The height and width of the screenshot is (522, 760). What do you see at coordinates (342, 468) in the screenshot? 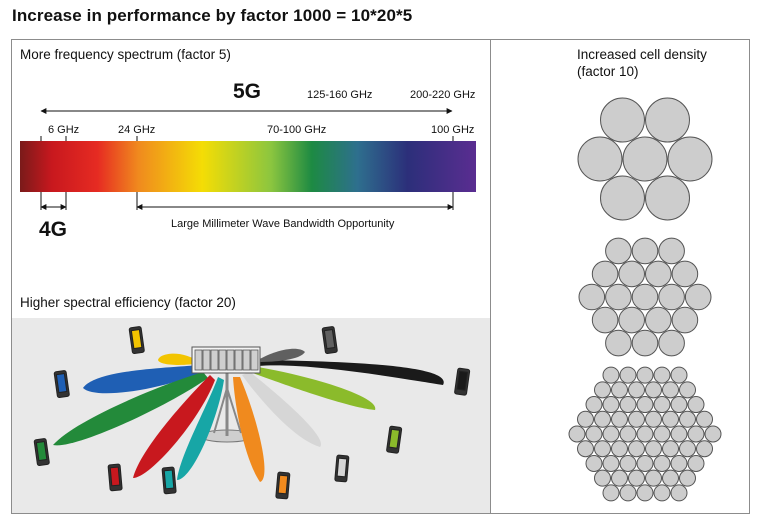
I see `phone-lightgrey` at bounding box center [342, 468].